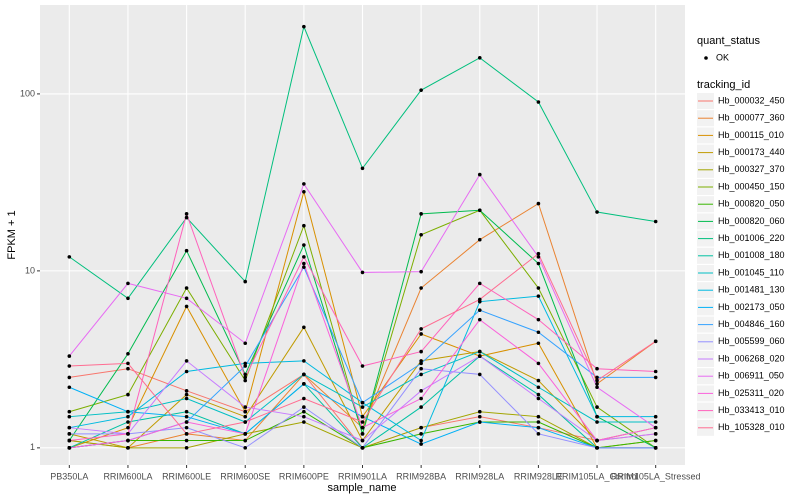  What do you see at coordinates (728, 41) in the screenshot?
I see `legend-title: quant_status` at bounding box center [728, 41].